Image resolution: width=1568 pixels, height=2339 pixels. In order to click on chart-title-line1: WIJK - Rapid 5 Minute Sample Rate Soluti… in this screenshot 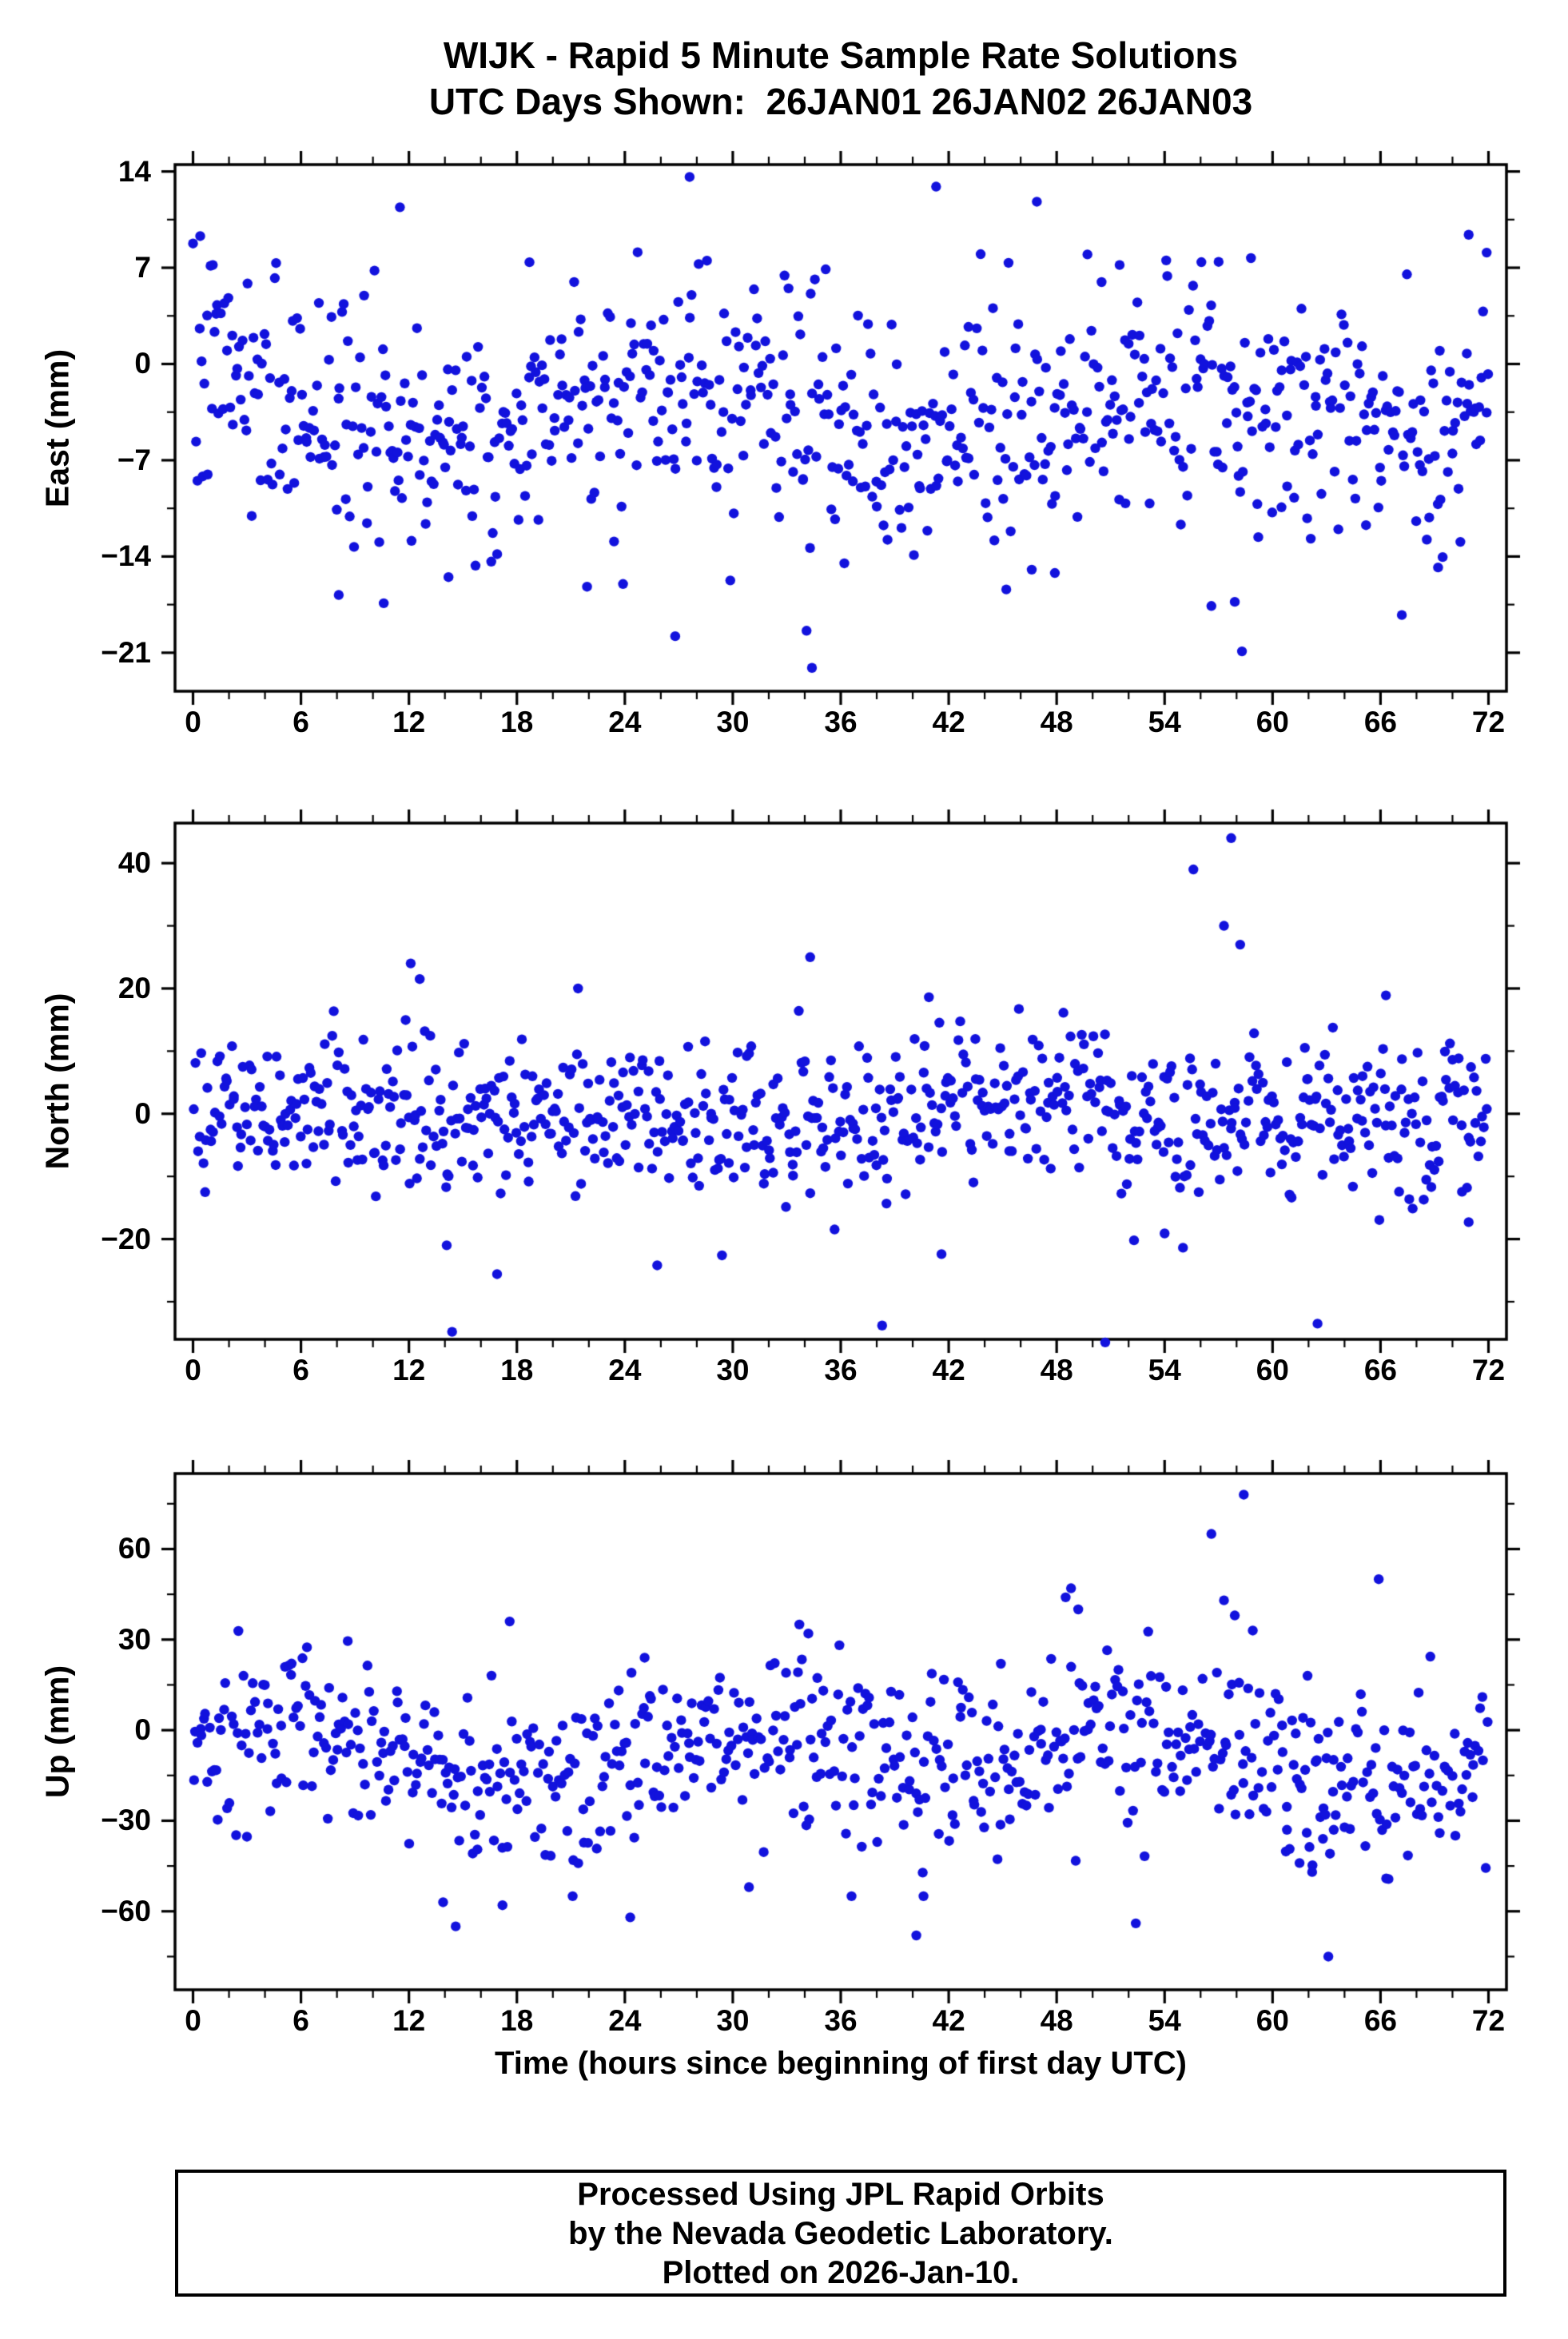, I will do `click(841, 55)`.